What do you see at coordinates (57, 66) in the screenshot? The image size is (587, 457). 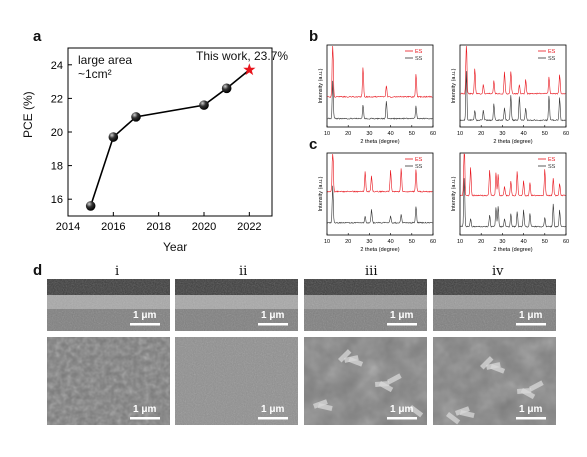 I see `y-tick-label: 24` at bounding box center [57, 66].